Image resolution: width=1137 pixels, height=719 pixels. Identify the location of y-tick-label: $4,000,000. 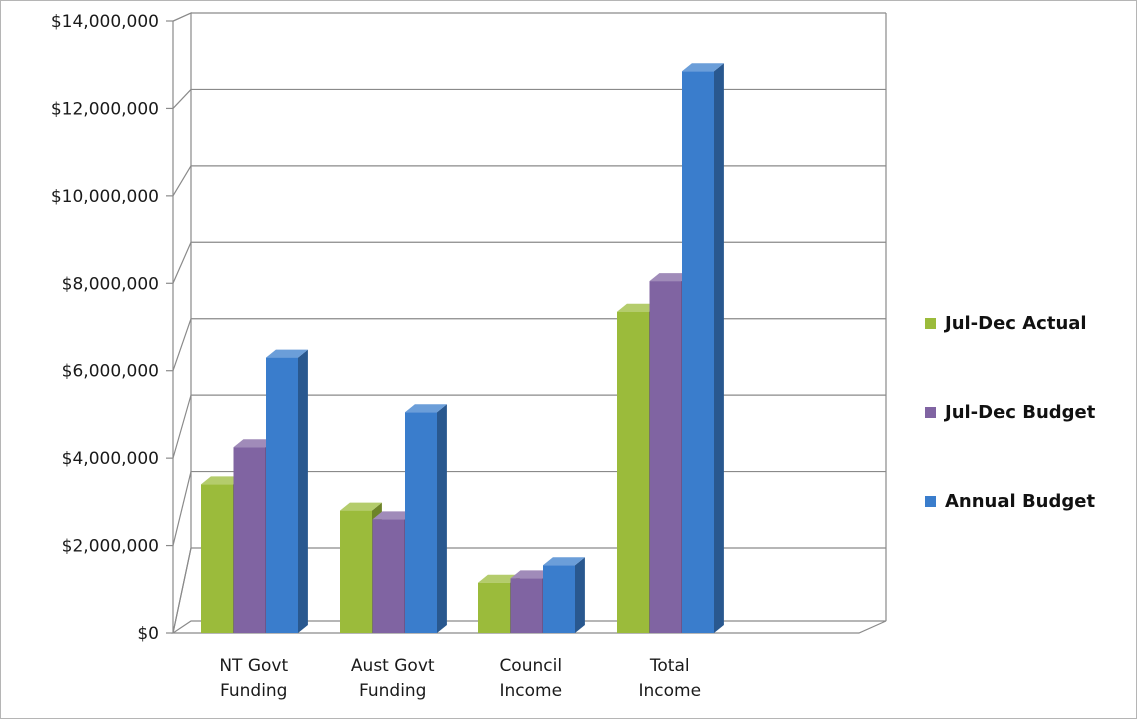
(110, 459).